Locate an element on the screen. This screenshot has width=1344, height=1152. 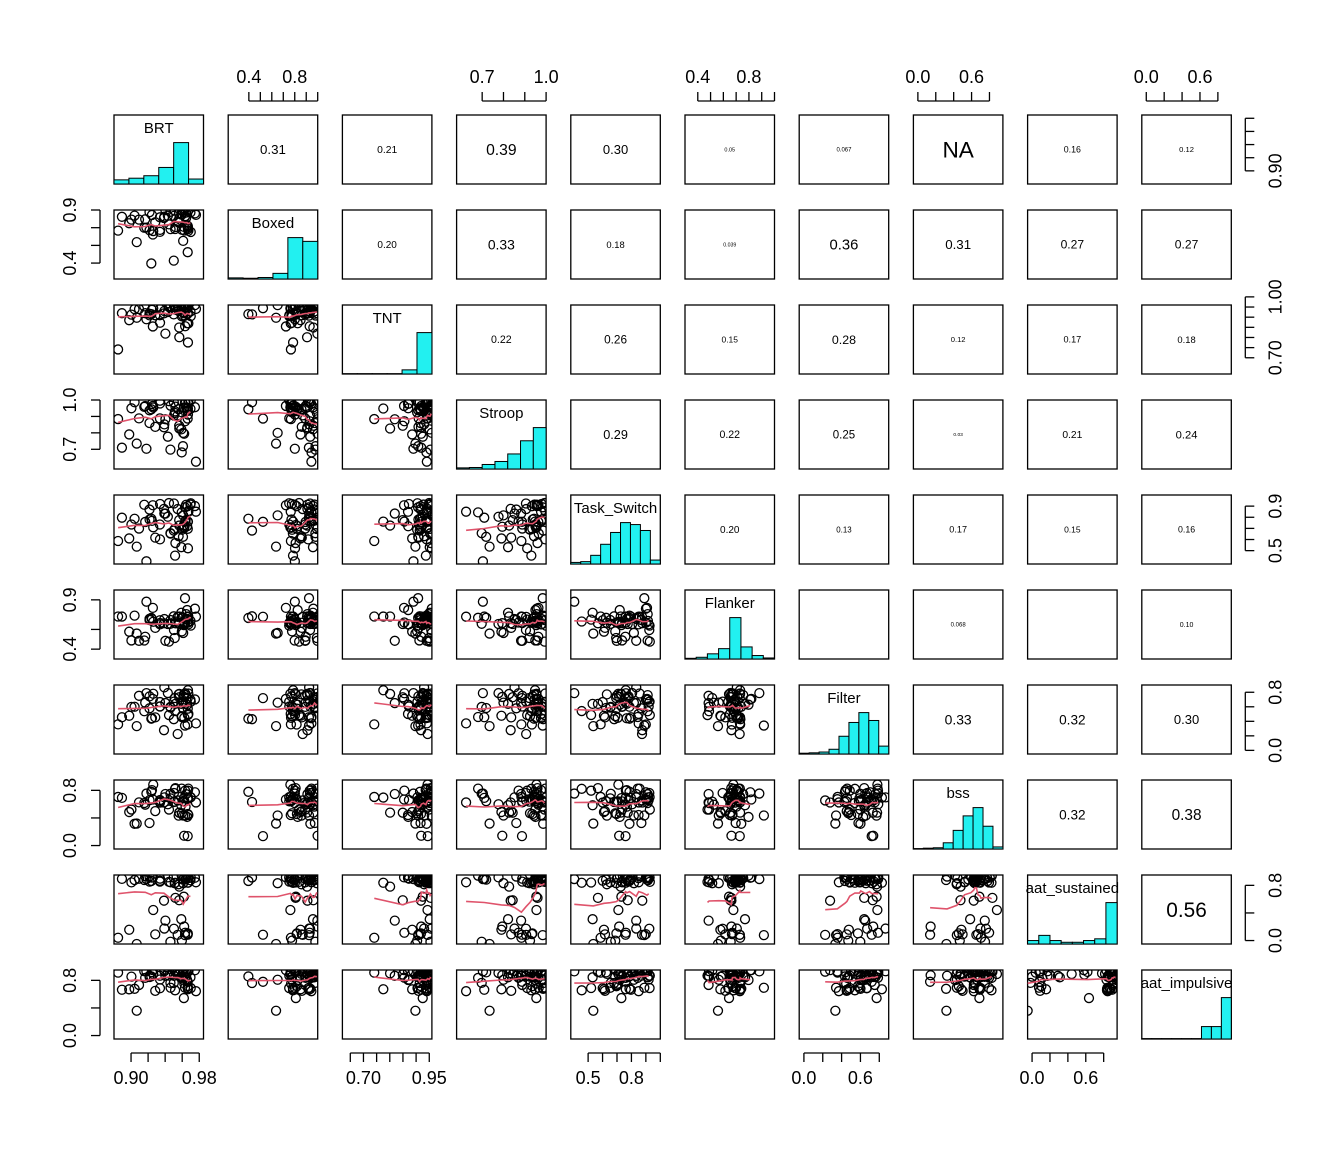
correlation-value: 0.31 is located at coordinates (958, 244).